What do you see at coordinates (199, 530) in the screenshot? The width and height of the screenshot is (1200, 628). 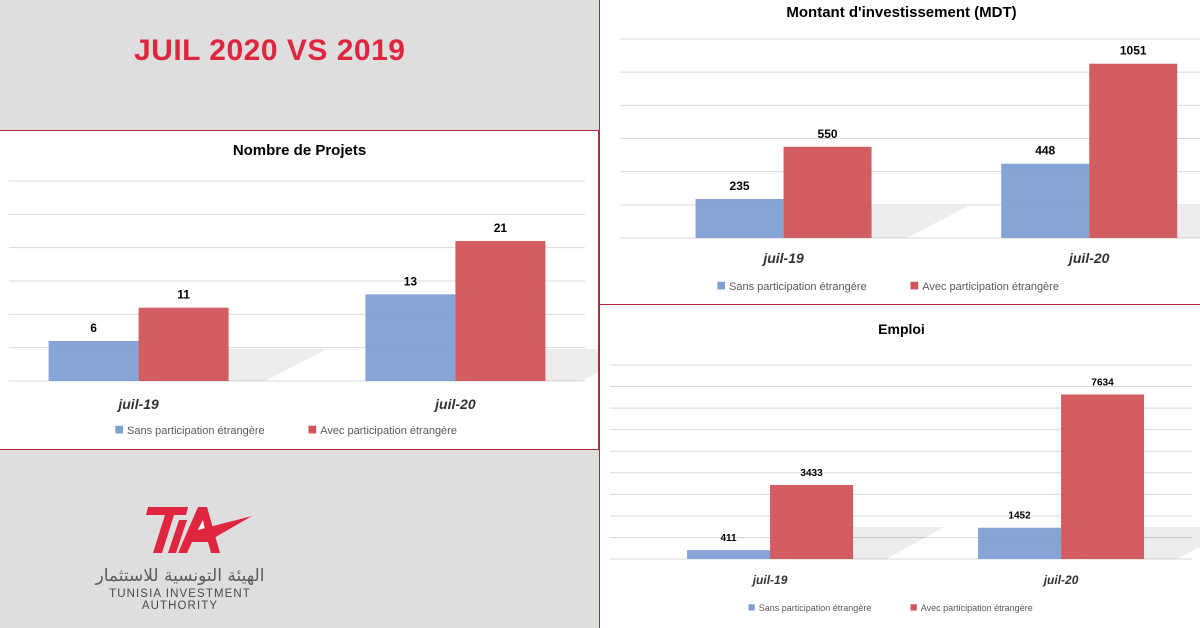 I see `tia-logo` at bounding box center [199, 530].